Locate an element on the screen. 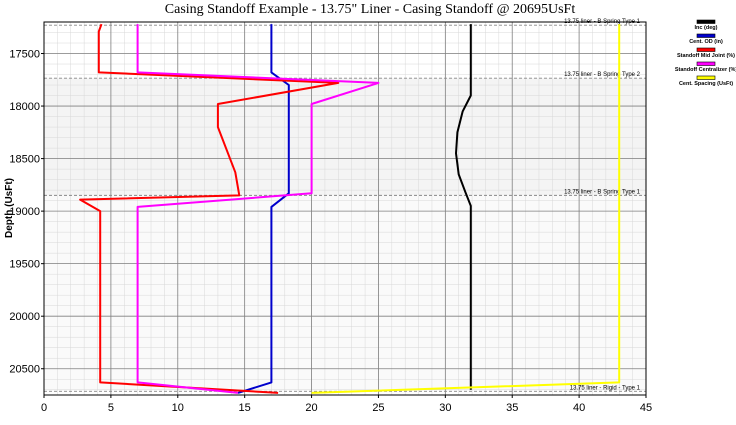 The image size is (736, 425). x-tick-label: 30 is located at coordinates (445, 408).